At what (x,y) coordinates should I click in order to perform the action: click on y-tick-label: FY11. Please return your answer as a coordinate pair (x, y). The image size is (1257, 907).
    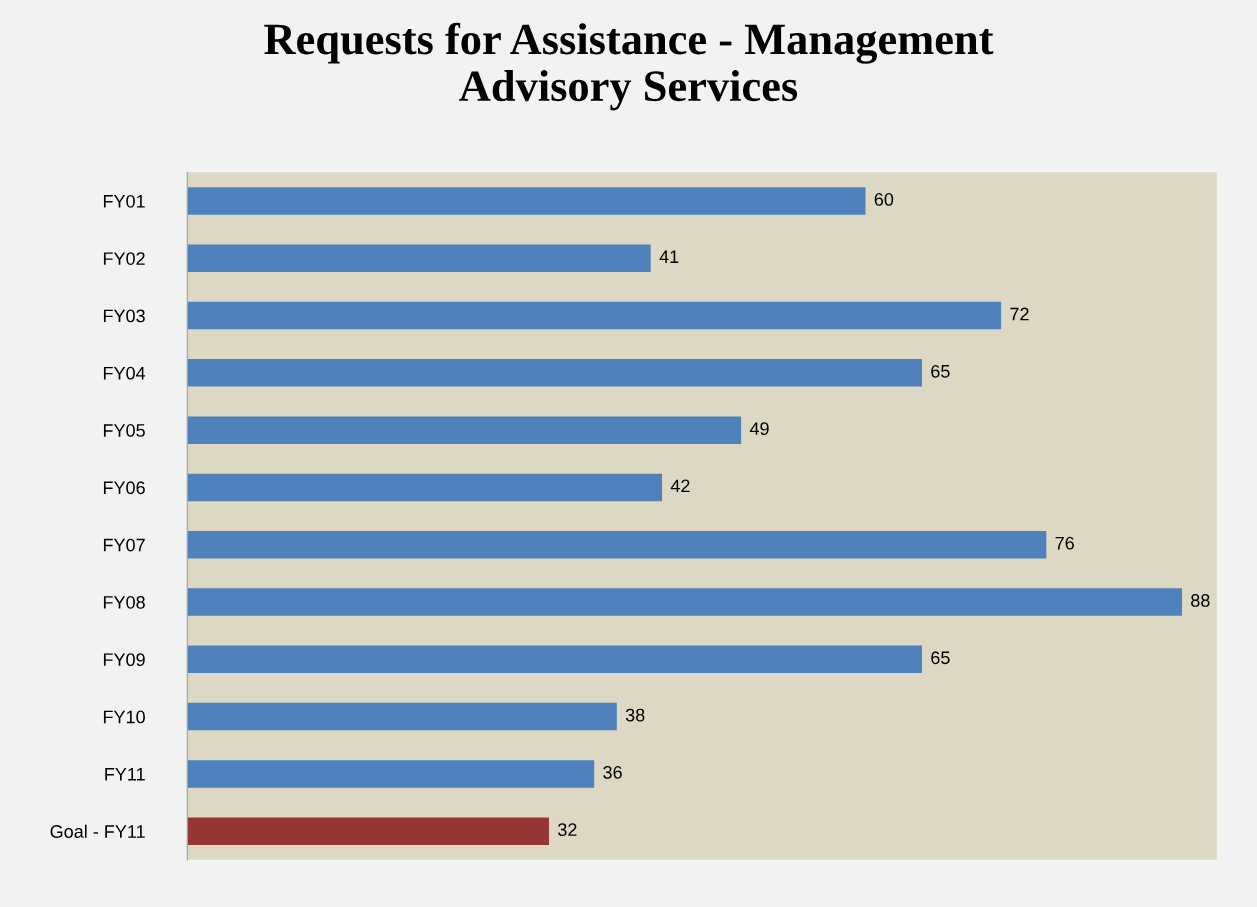
    Looking at the image, I should click on (125, 774).